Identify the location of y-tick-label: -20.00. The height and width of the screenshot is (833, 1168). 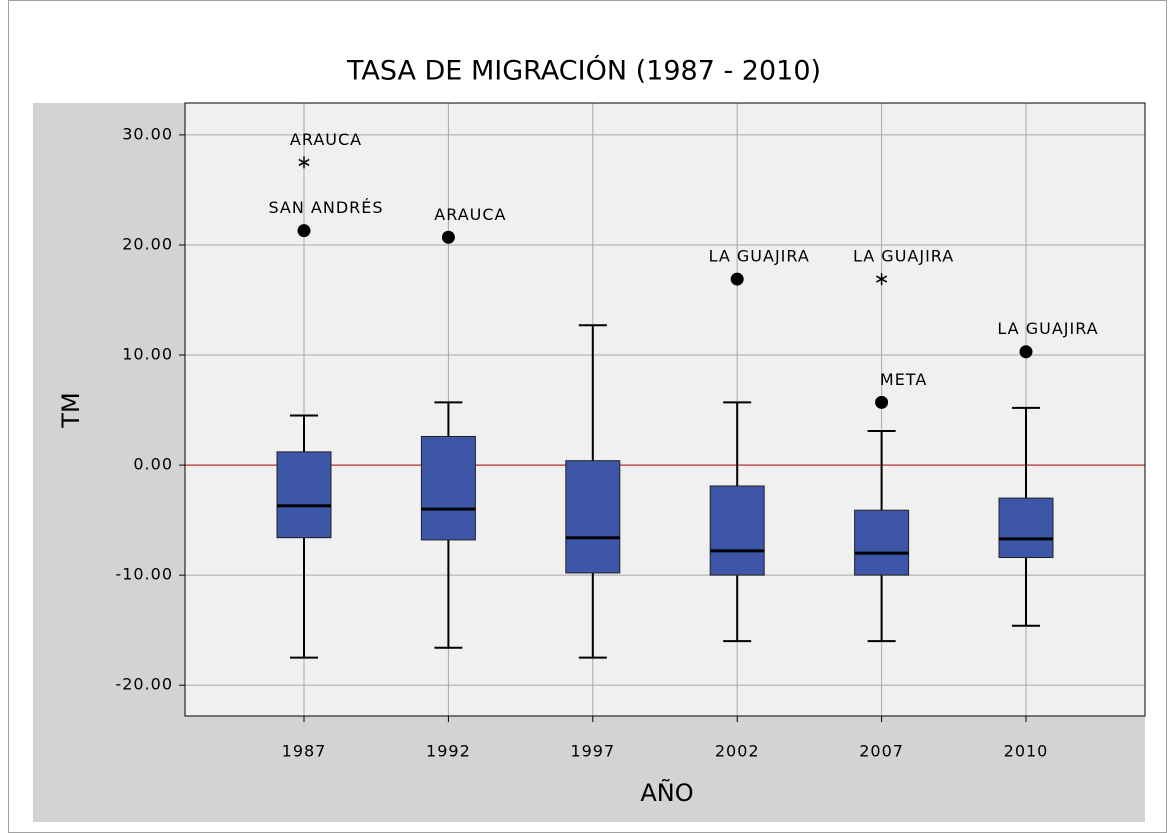
(144, 684).